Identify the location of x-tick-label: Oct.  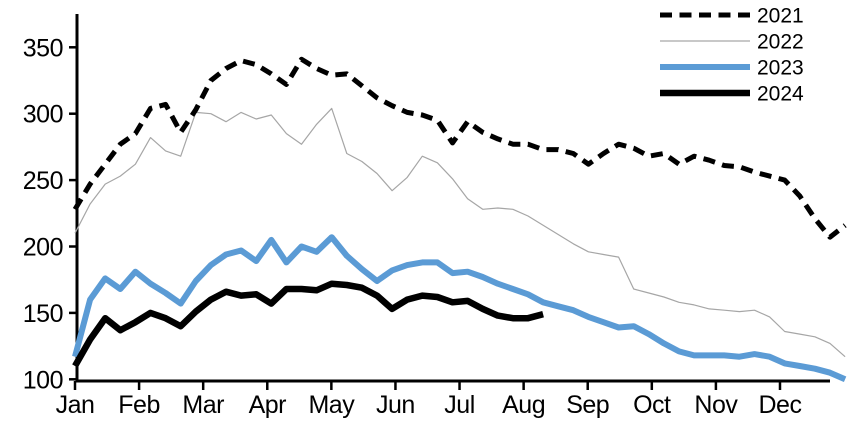
(652, 405).